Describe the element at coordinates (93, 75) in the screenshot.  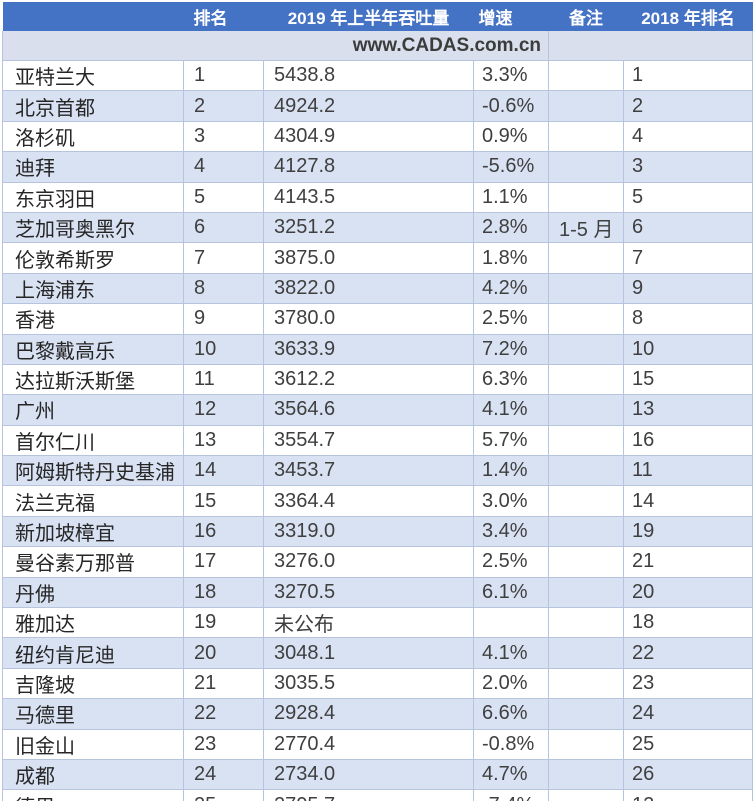
I see `cell-airport: 亚特兰大` at that location.